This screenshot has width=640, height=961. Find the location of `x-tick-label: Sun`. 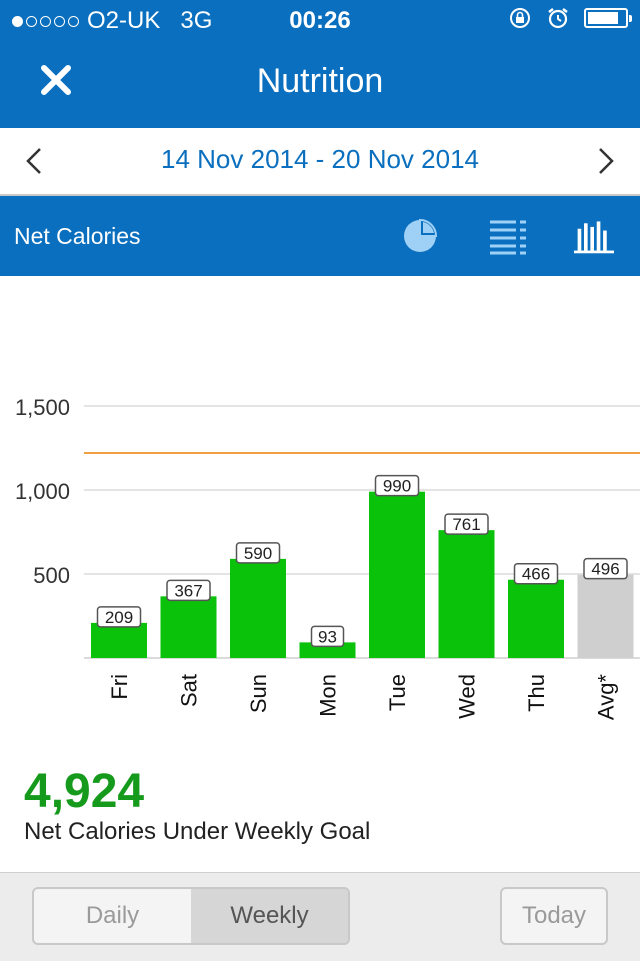

x-tick-label: Sun is located at coordinates (258, 693).